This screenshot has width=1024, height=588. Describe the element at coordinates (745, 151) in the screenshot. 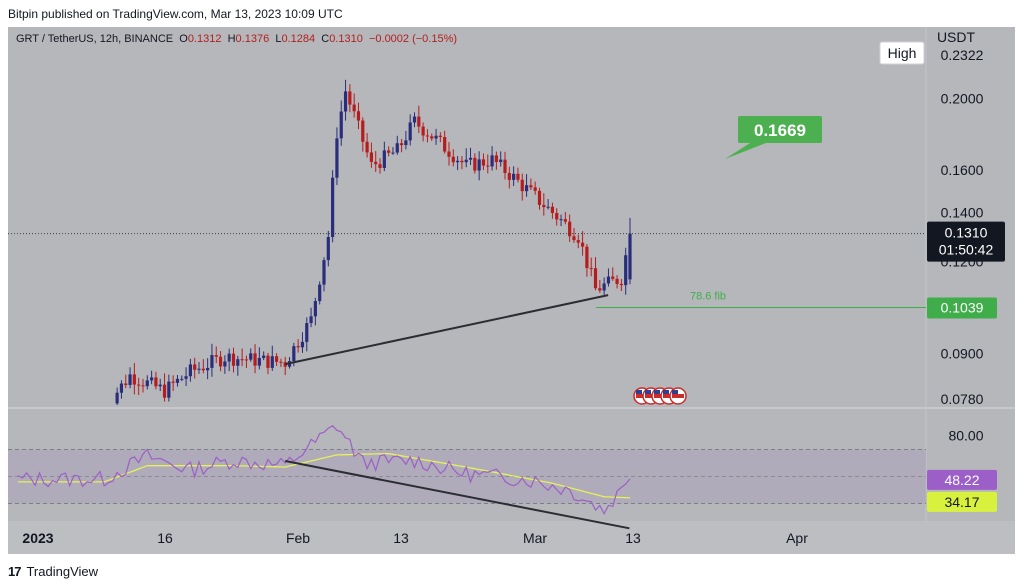

I see `target-pointer` at that location.